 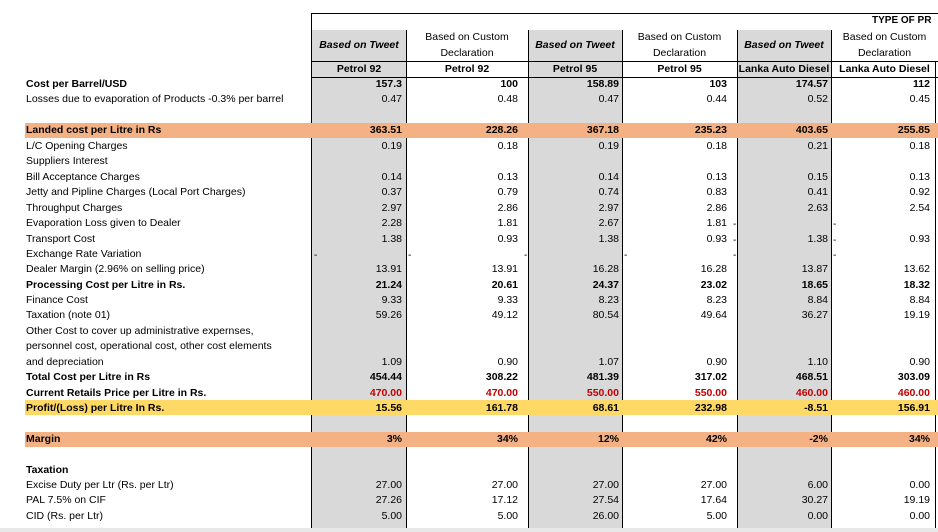 I want to click on row-value: 42%, so click(x=716, y=439).